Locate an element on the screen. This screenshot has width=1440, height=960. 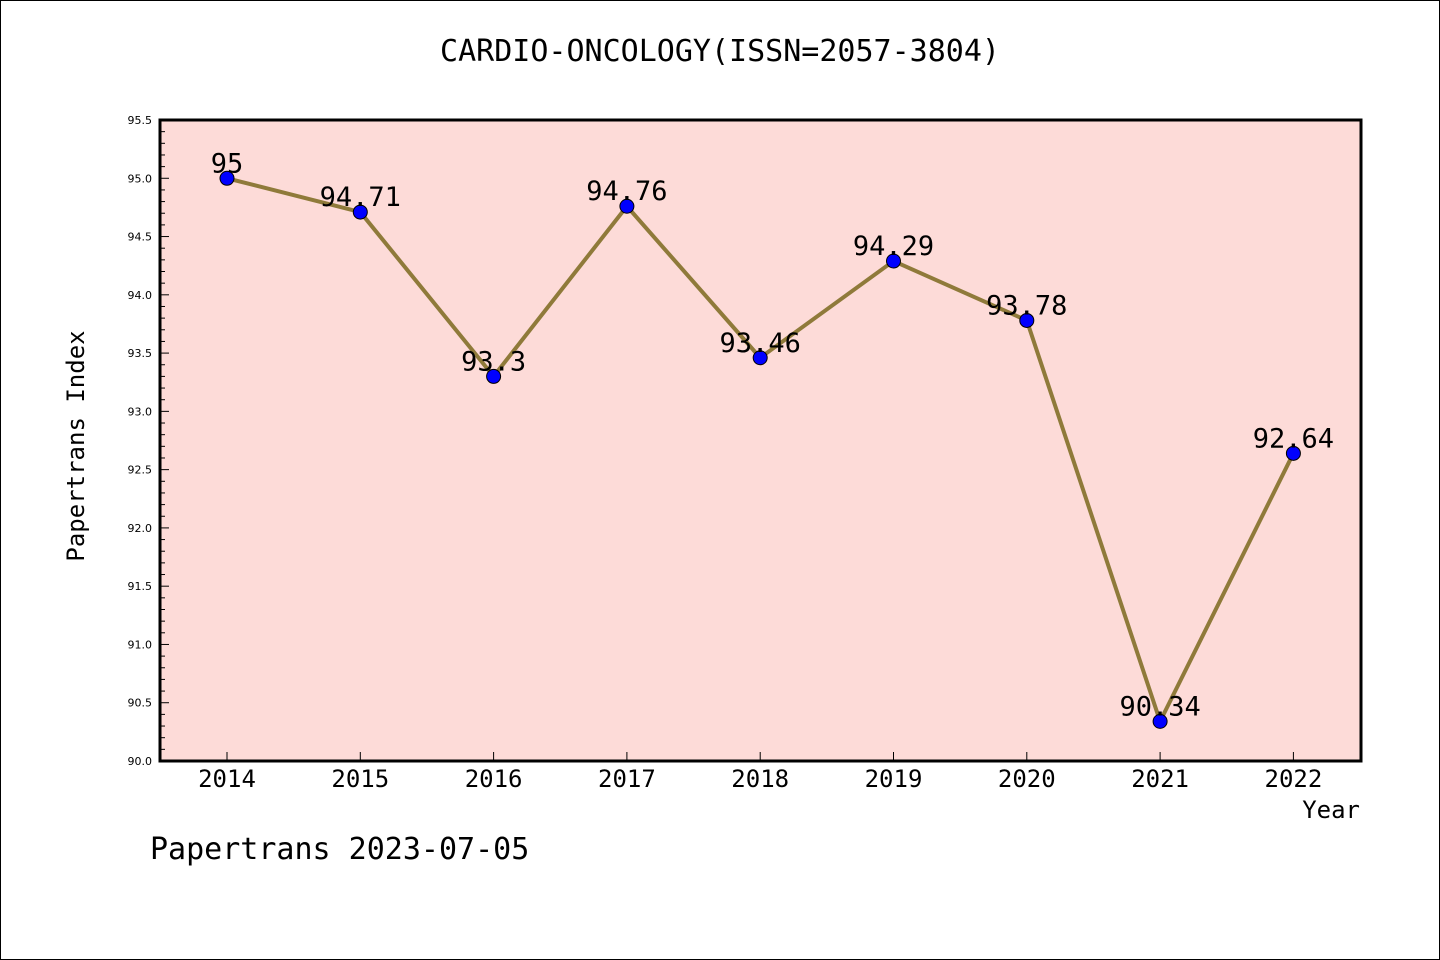
y-tick-label: 93.5 is located at coordinates (140, 353).